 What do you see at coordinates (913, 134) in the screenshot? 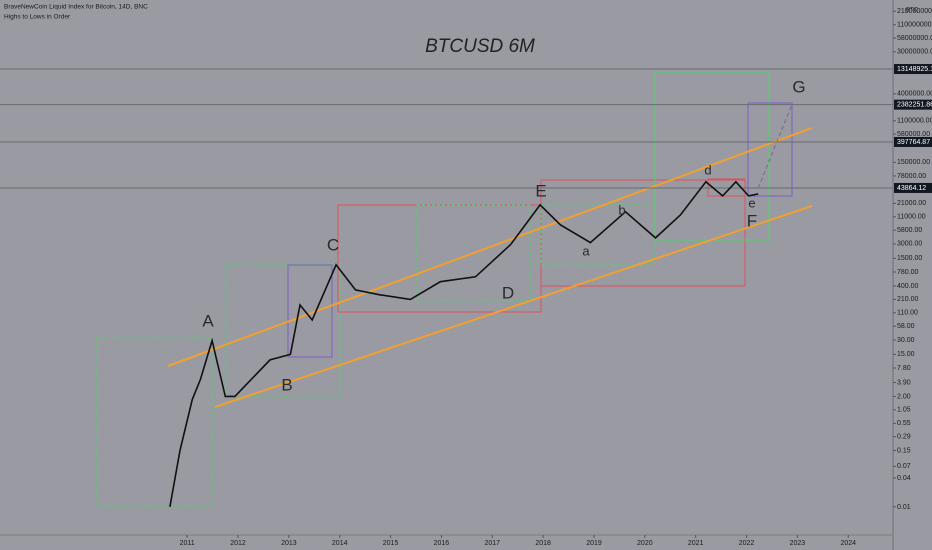
I see `y-tick-label: 580000.00` at bounding box center [913, 134].